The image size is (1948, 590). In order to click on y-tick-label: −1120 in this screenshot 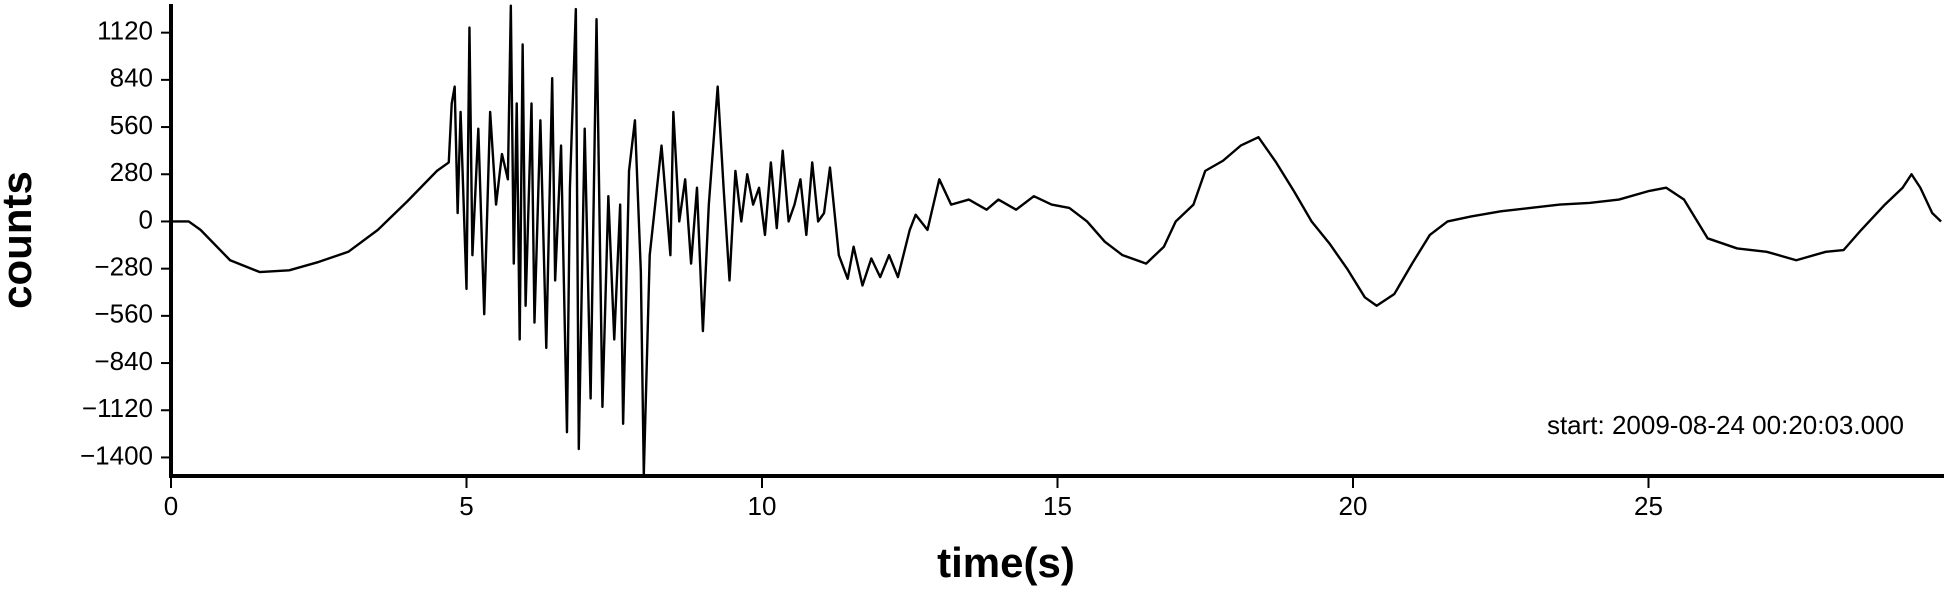, I will do `click(117, 408)`.